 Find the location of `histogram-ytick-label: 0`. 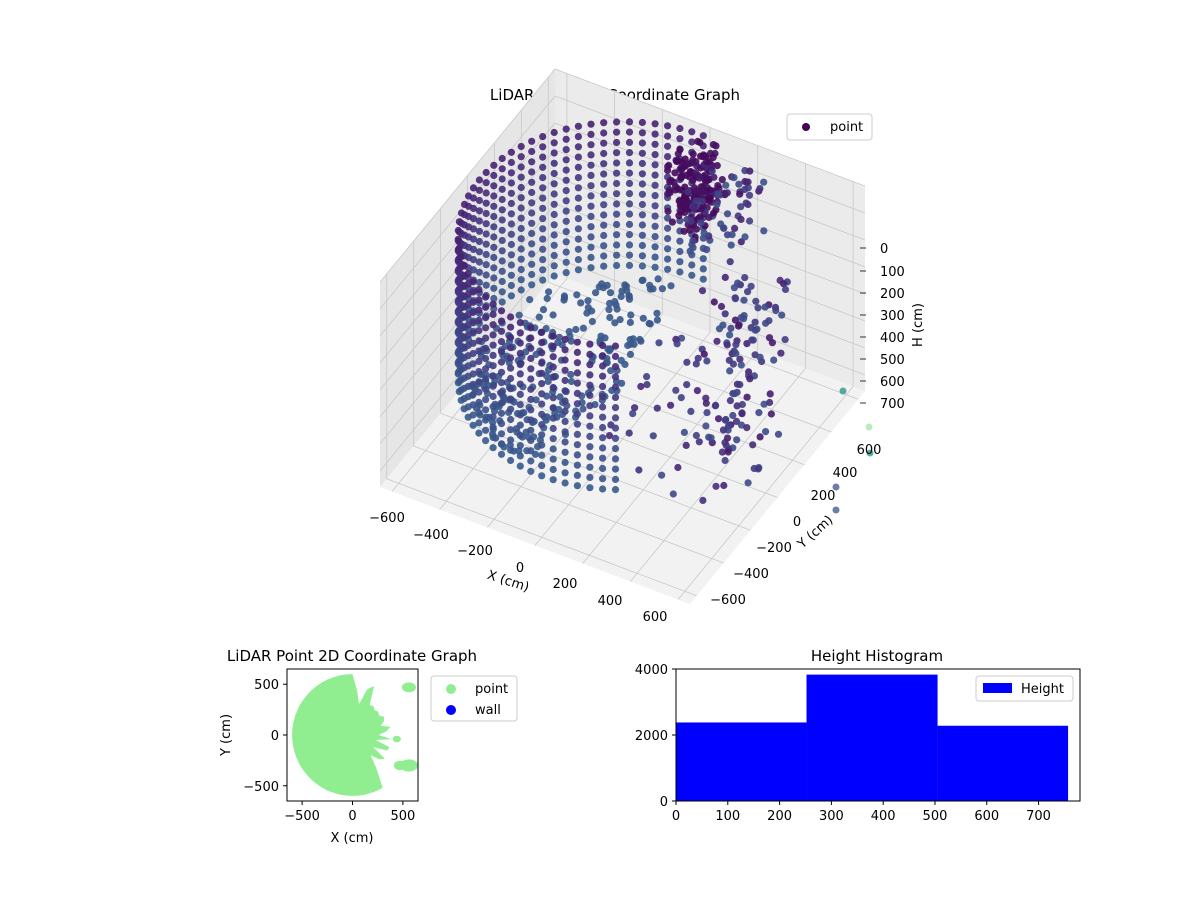

histogram-ytick-label: 0 is located at coordinates (664, 802).